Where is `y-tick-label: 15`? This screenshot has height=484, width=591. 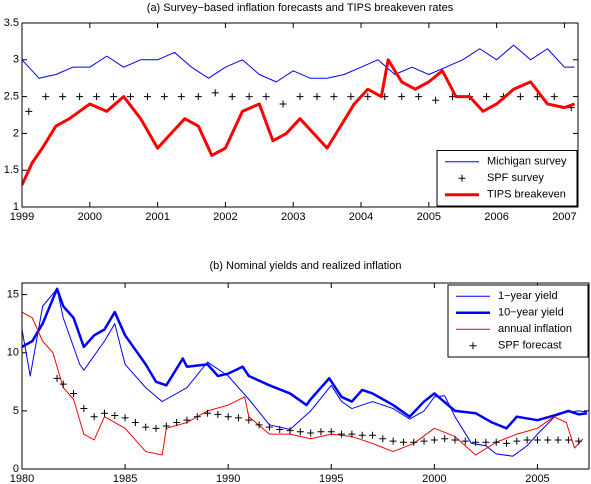 y-tick-label: 15 is located at coordinates (13, 295).